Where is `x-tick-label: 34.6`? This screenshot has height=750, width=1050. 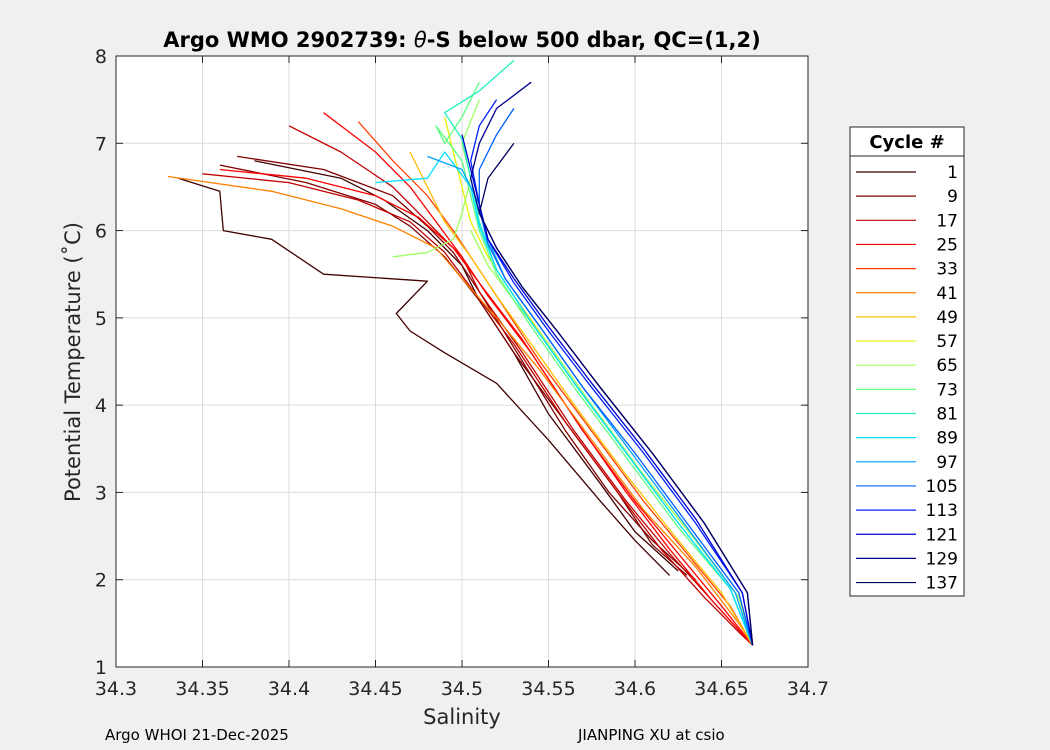
x-tick-label: 34.6 is located at coordinates (635, 689).